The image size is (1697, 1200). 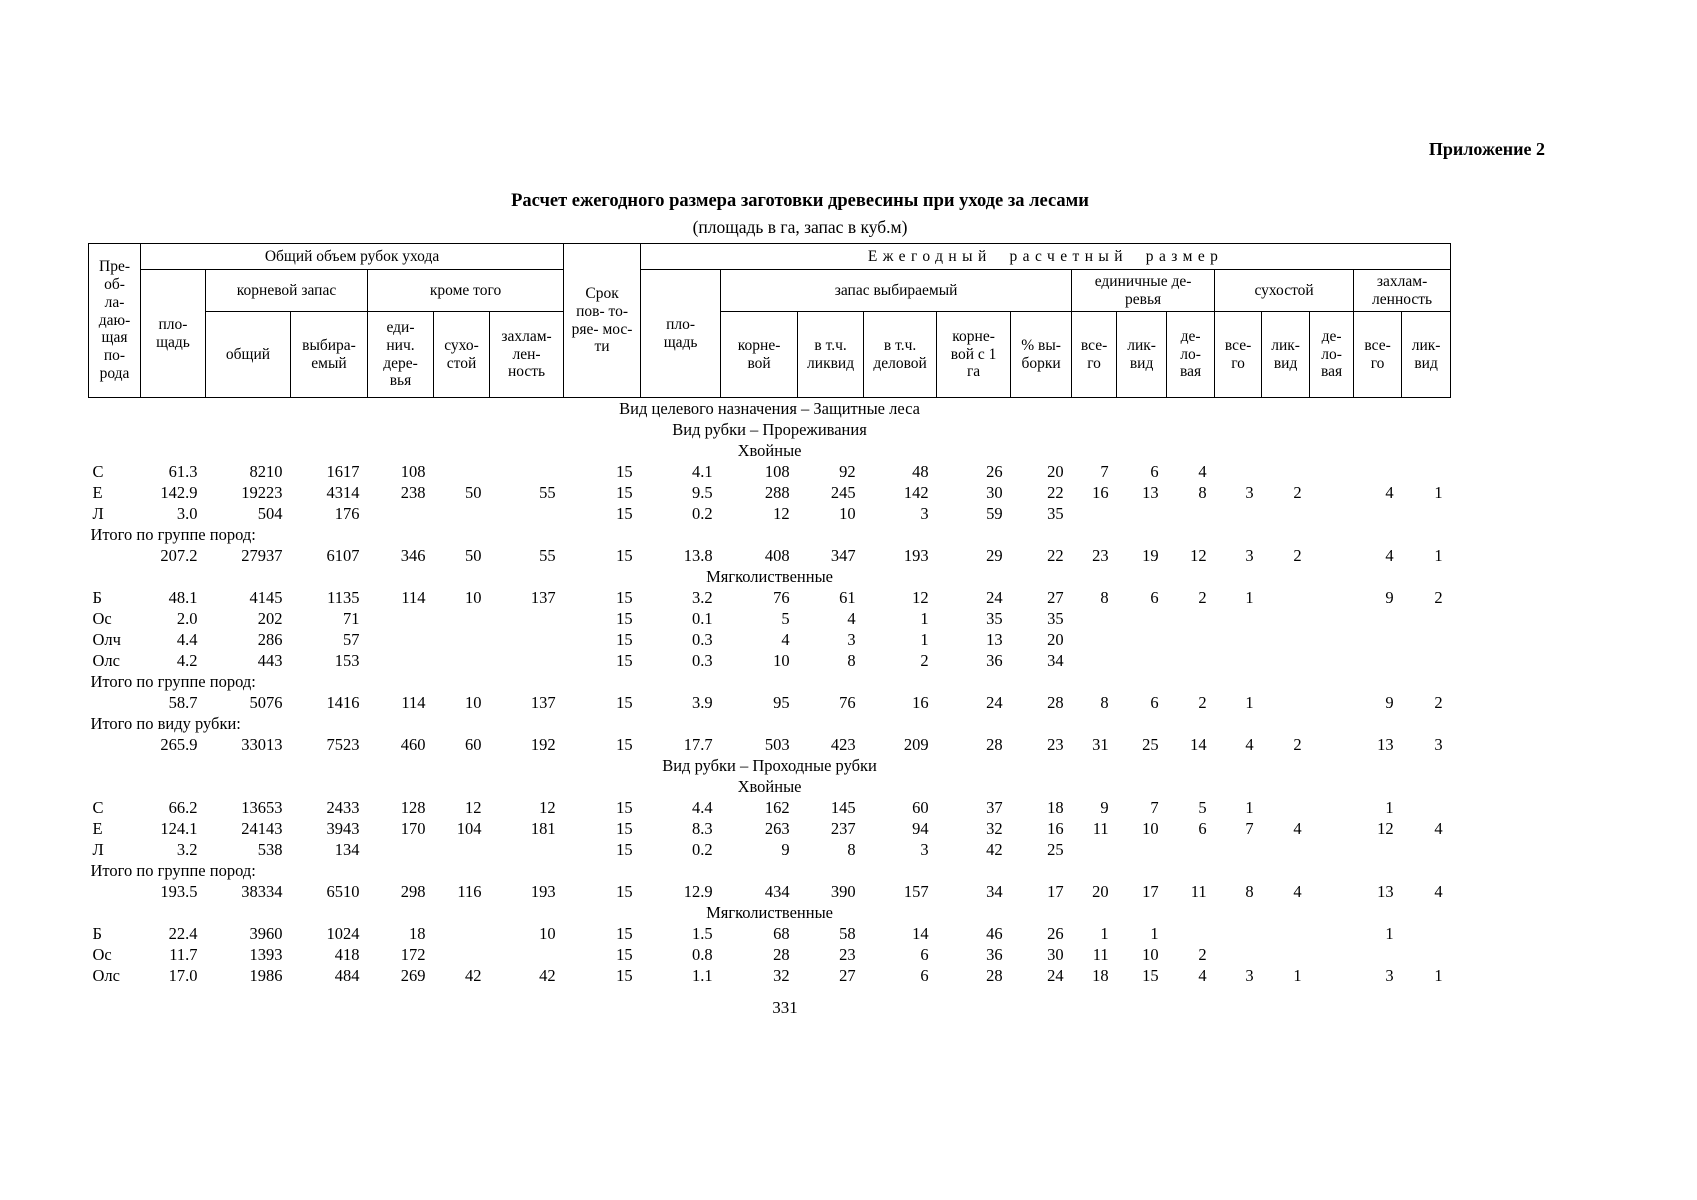 What do you see at coordinates (1198, 891) in the screenshot?
I see `value-cell: 11` at bounding box center [1198, 891].